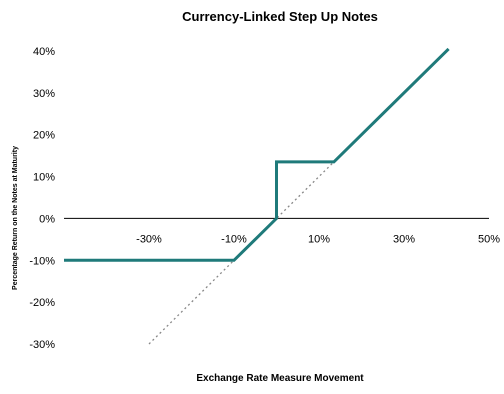 Image resolution: width=504 pixels, height=394 pixels. What do you see at coordinates (47, 219) in the screenshot?
I see `y-tick-label: 0%` at bounding box center [47, 219].